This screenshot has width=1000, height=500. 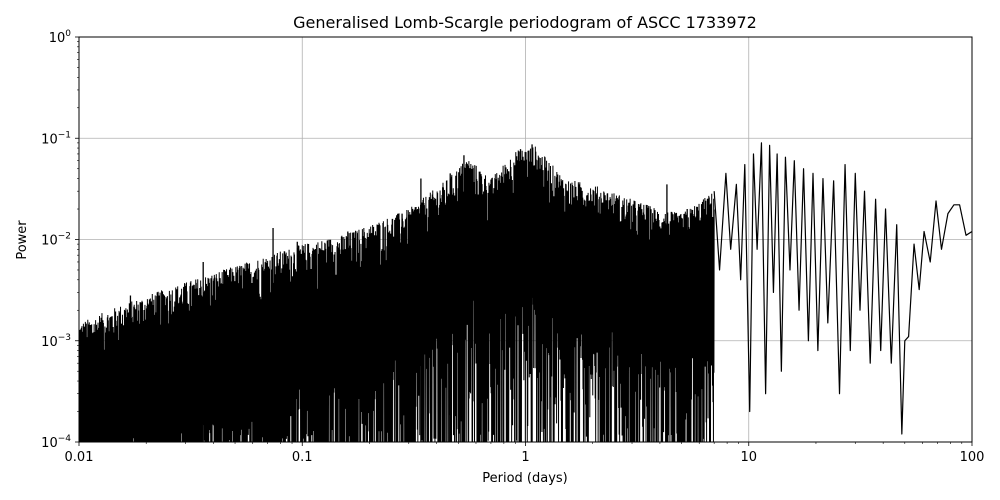 I want to click on x-tick-label: 1, so click(x=525, y=457).